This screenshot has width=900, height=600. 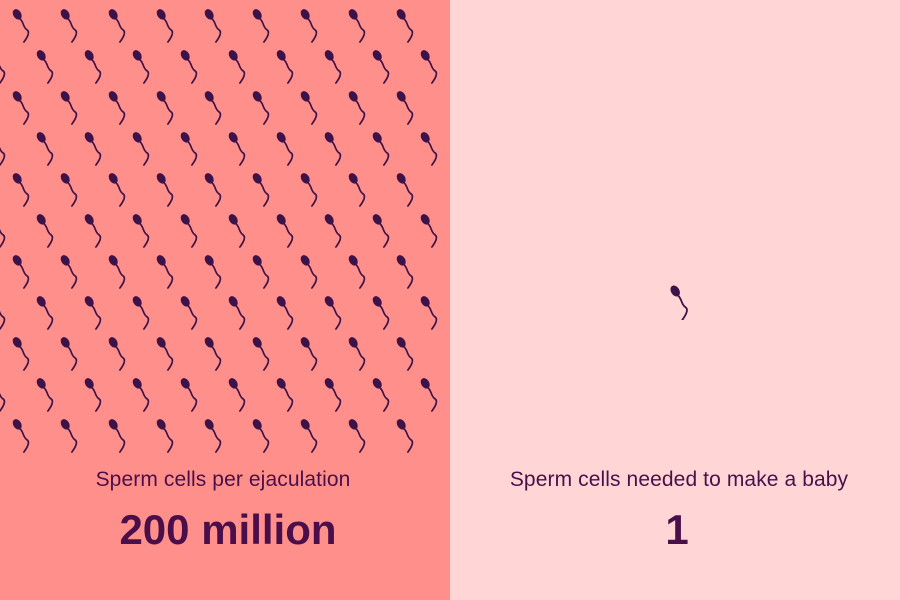 I want to click on ejaculation-caption: Sperm cells per ejaculation, so click(x=223, y=479).